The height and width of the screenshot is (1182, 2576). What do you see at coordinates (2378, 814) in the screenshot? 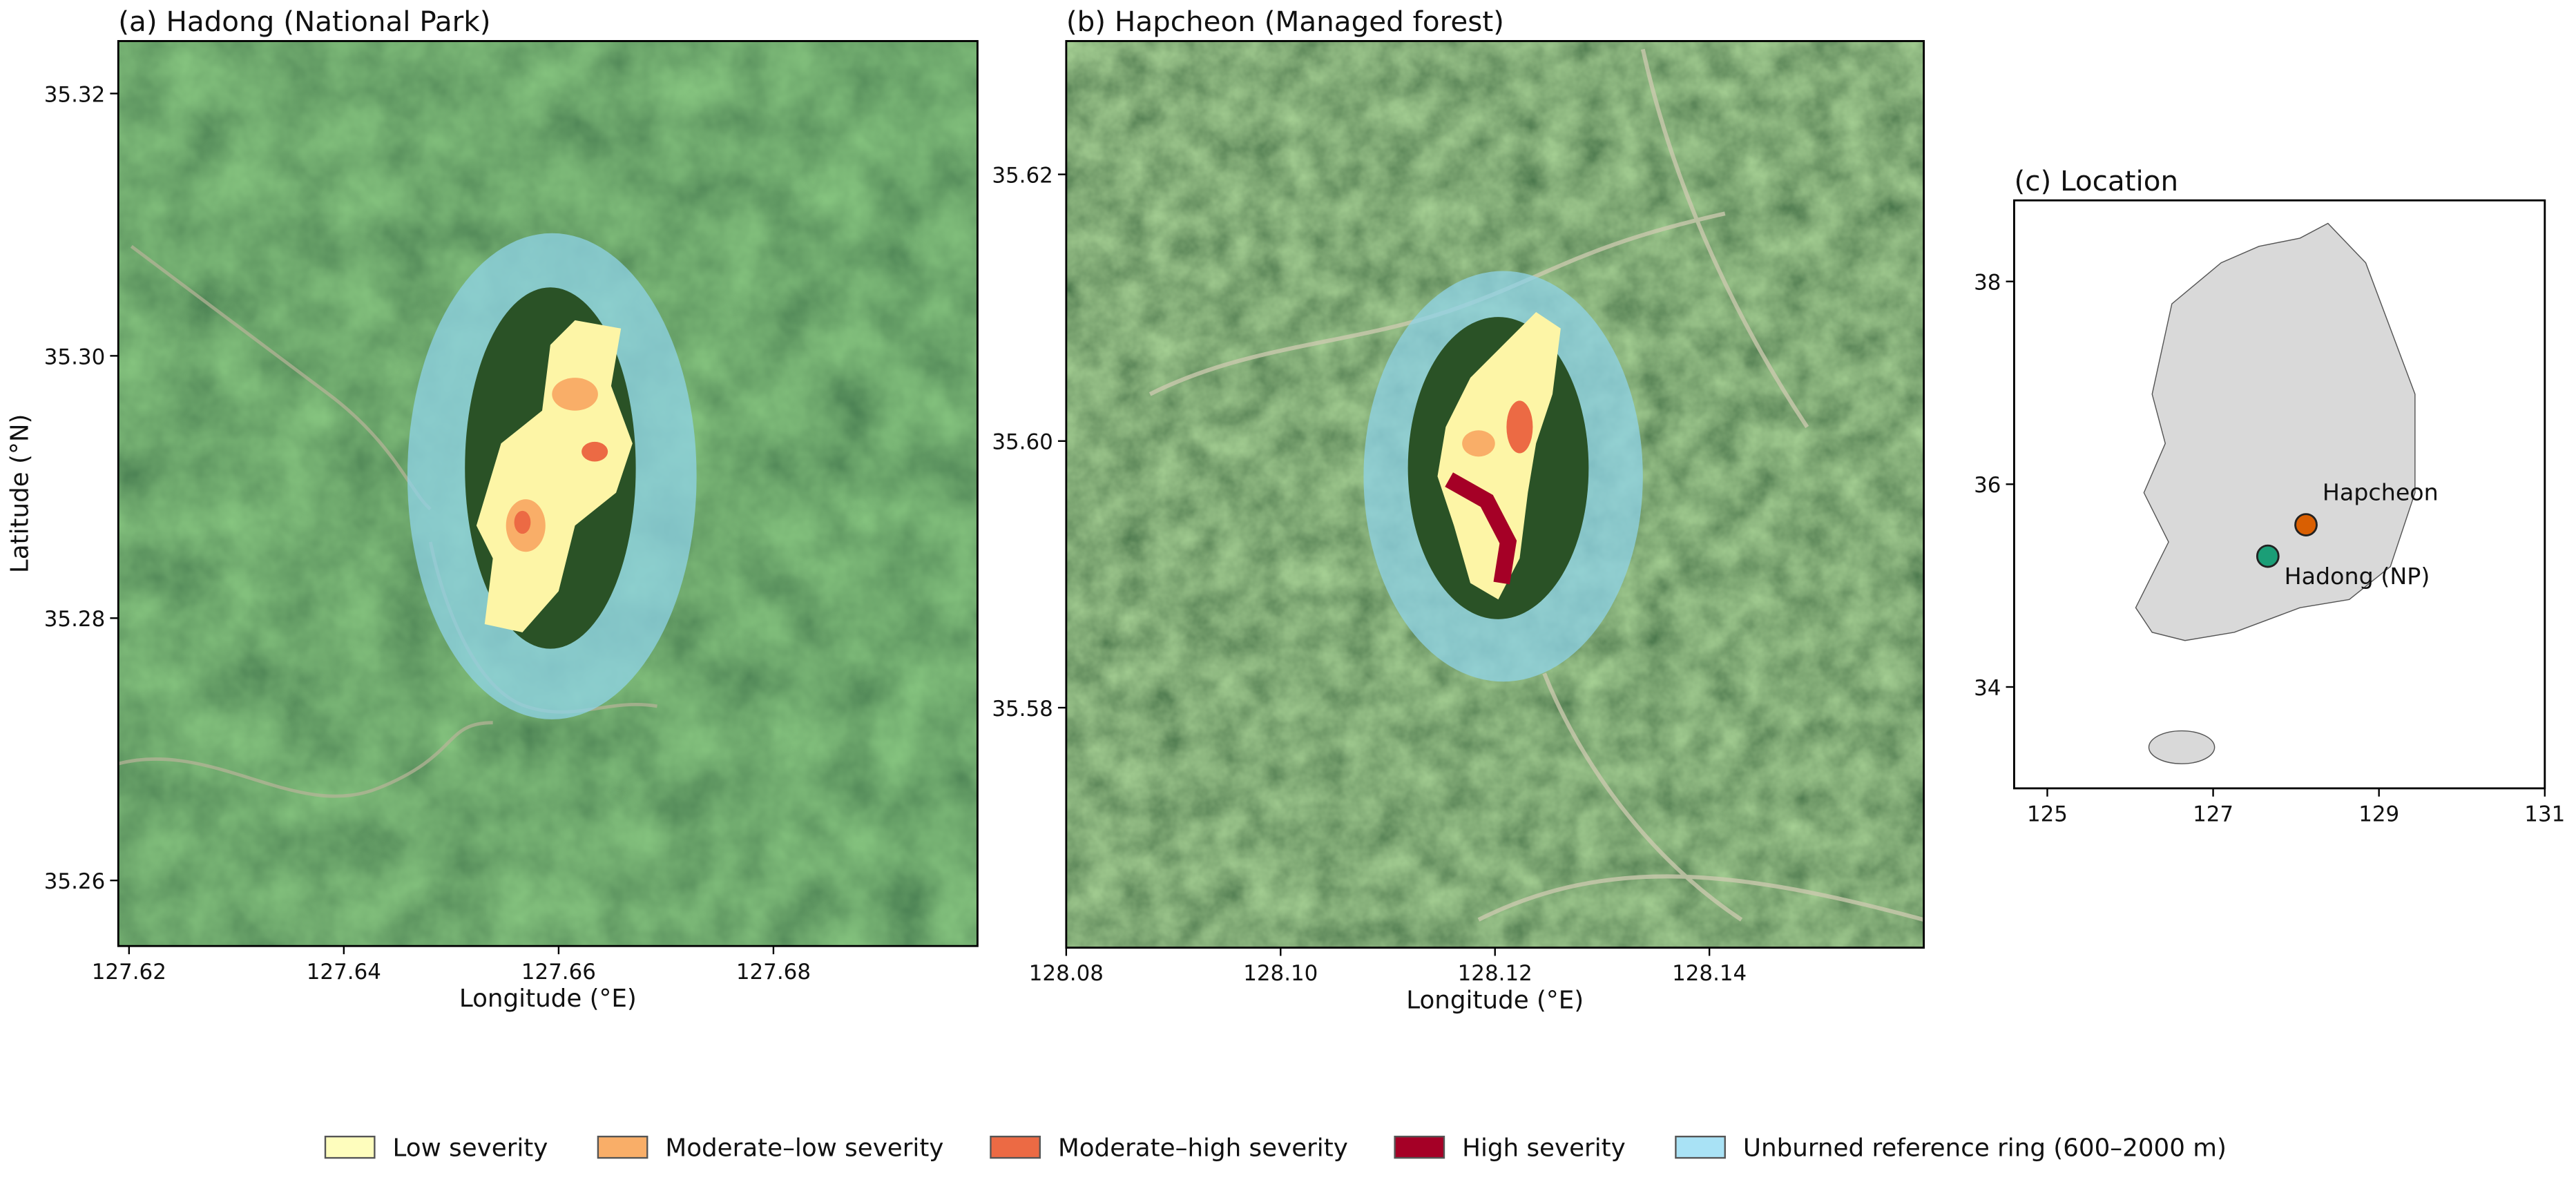
I see `x-tick-label: 129` at bounding box center [2378, 814].